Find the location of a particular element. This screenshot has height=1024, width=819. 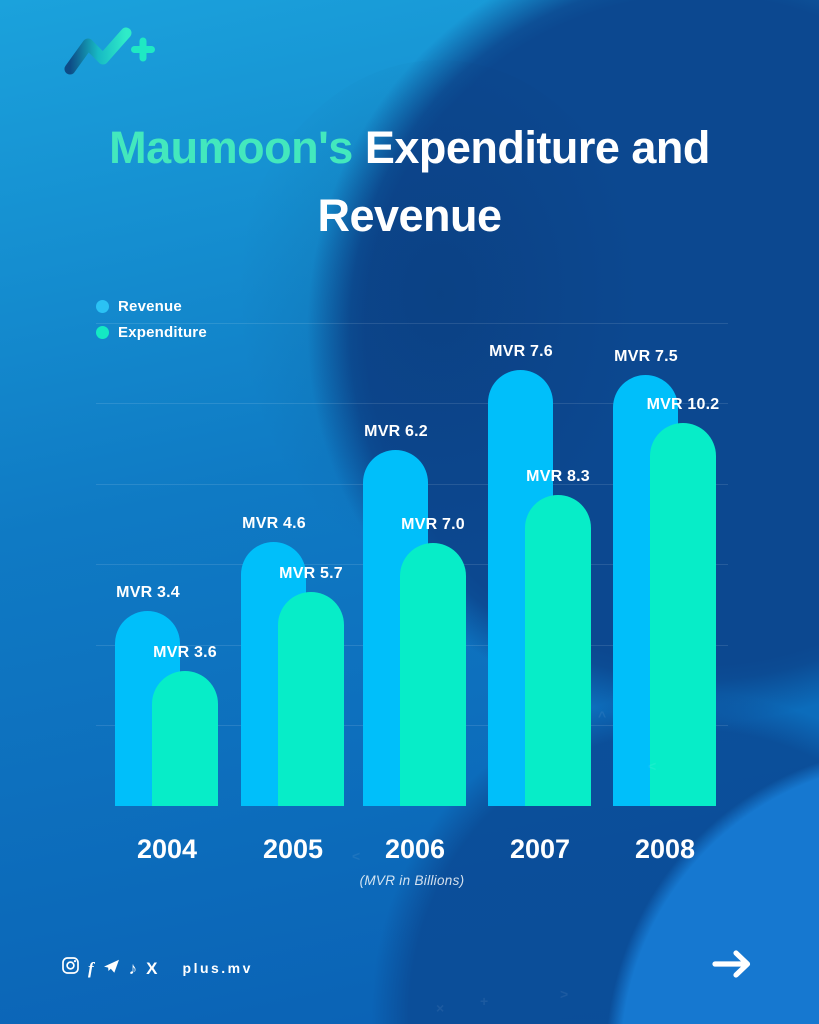

social-links-row: f ♪ X plus.mv is located at coordinates (157, 968).